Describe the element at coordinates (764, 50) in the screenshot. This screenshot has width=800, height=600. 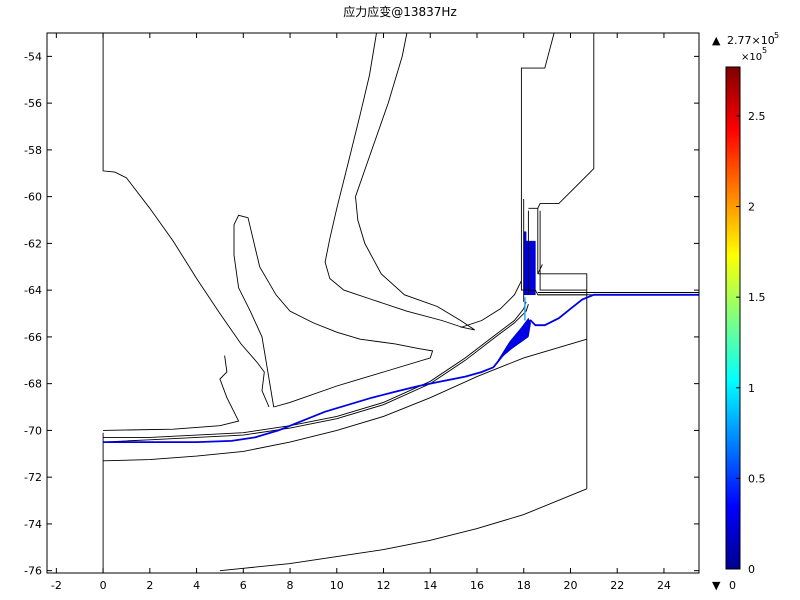
I see `colorbar-multiplier-exponent: 5` at that location.